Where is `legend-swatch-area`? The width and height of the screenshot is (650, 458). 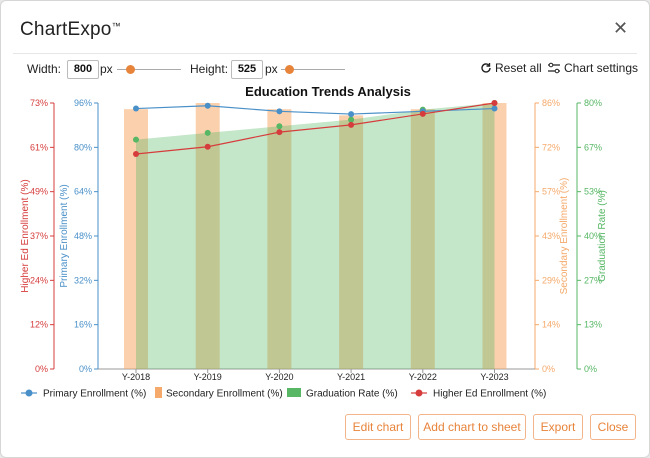
legend-swatch-area is located at coordinates (294, 392).